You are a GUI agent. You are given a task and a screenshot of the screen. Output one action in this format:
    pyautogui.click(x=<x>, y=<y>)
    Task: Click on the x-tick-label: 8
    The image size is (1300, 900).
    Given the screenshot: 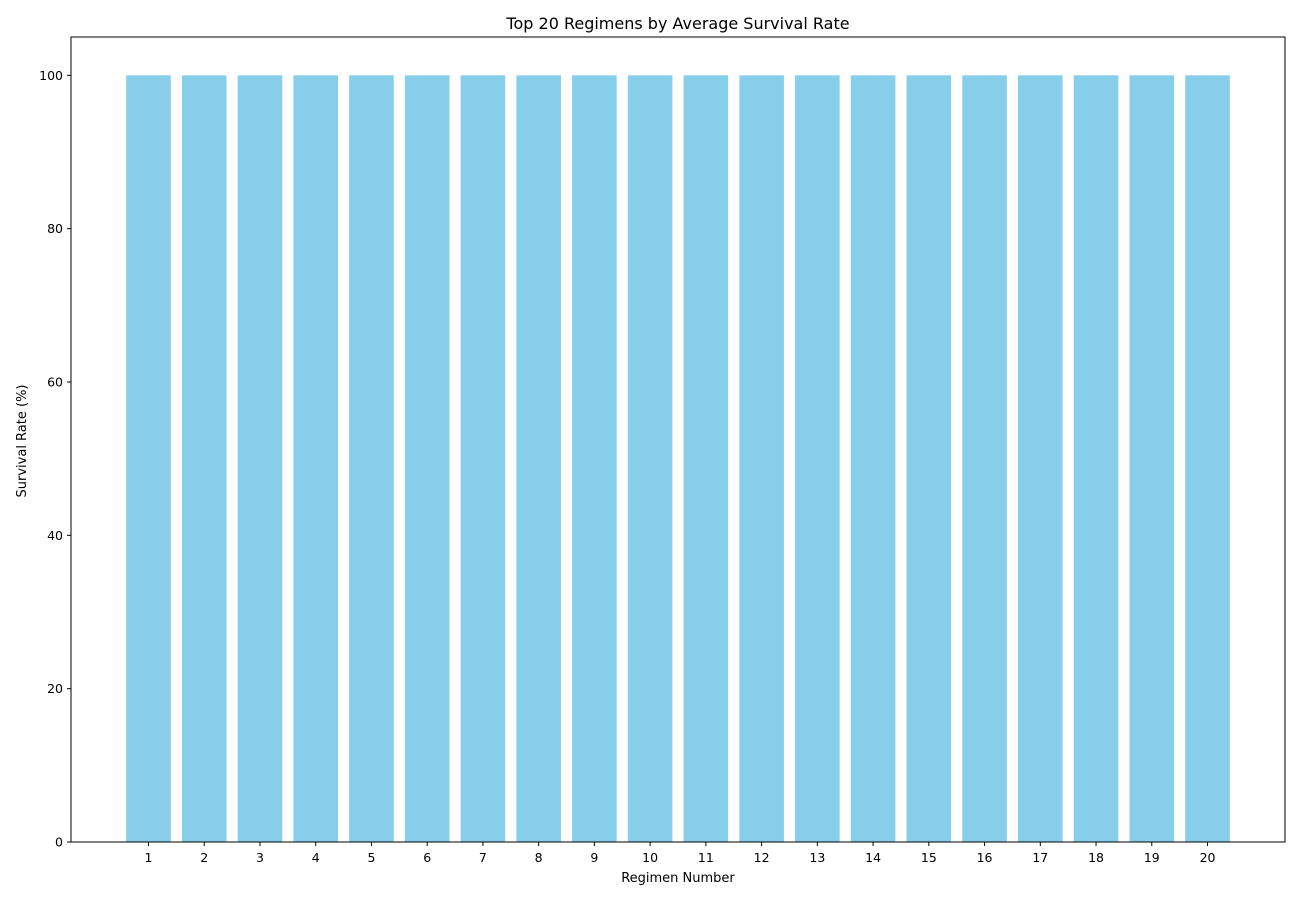 What is the action you would take?
    pyautogui.click(x=539, y=857)
    